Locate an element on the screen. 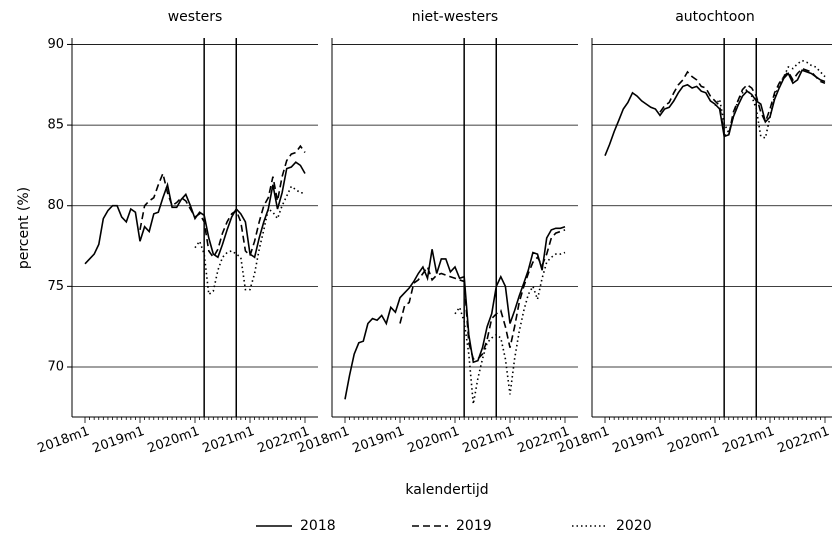 The image size is (832, 541). panel-title: westers is located at coordinates (195, 17).